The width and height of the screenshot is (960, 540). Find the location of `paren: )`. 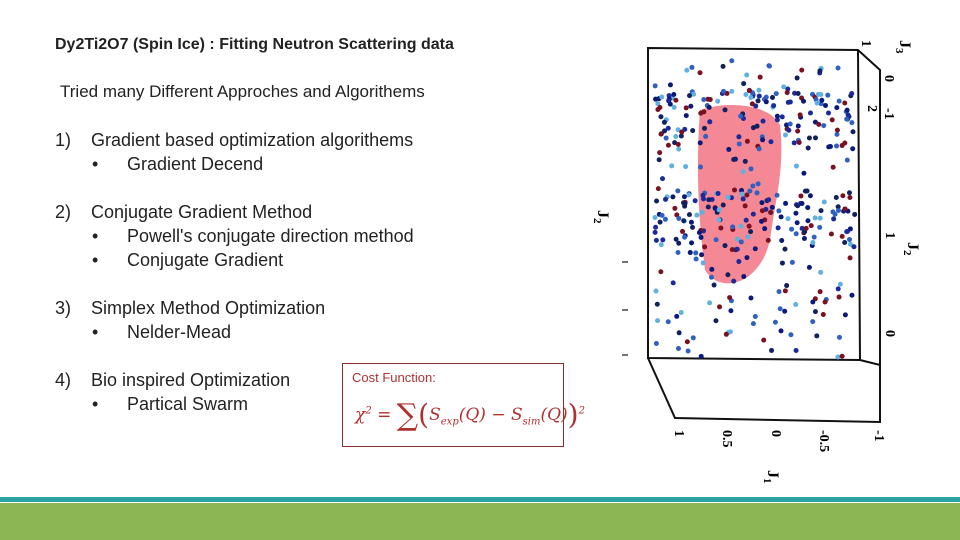

paren: ) is located at coordinates (573, 414).